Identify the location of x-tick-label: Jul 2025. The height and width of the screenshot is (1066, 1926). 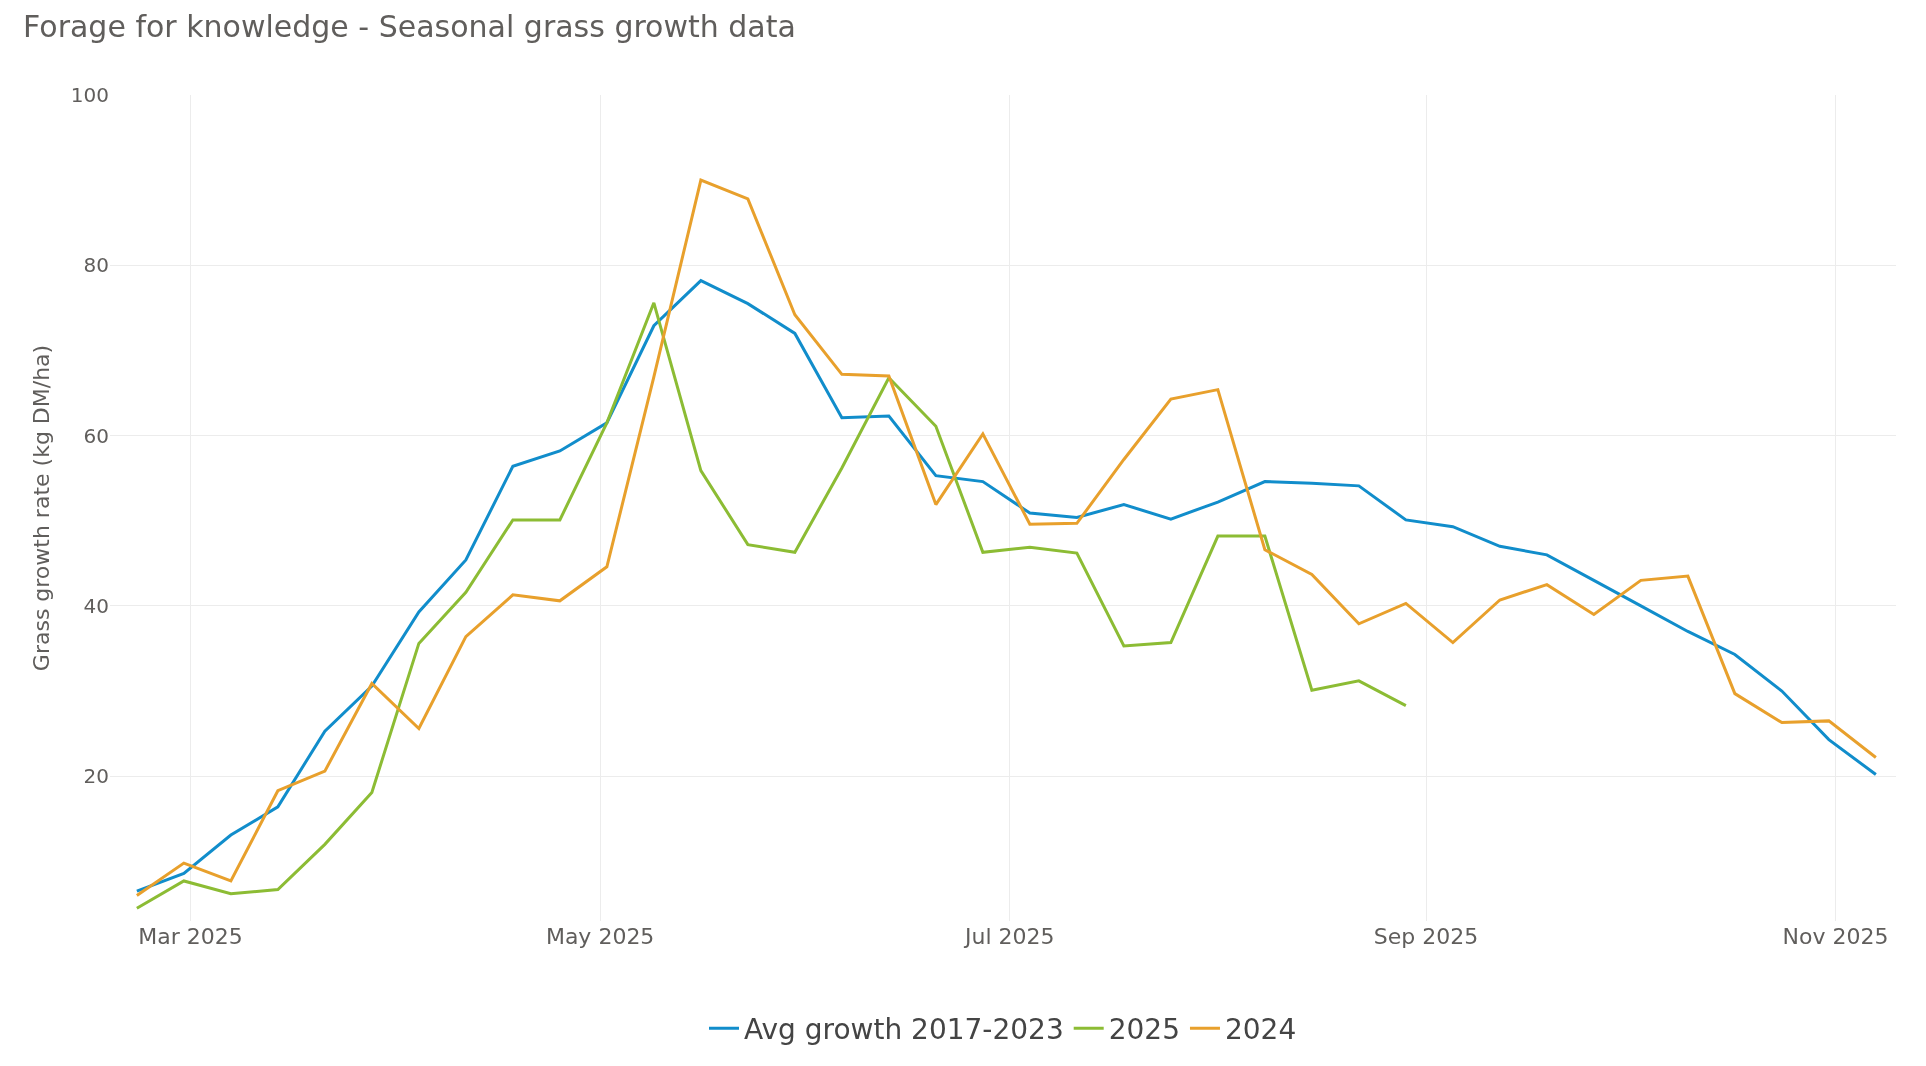
(1008, 936).